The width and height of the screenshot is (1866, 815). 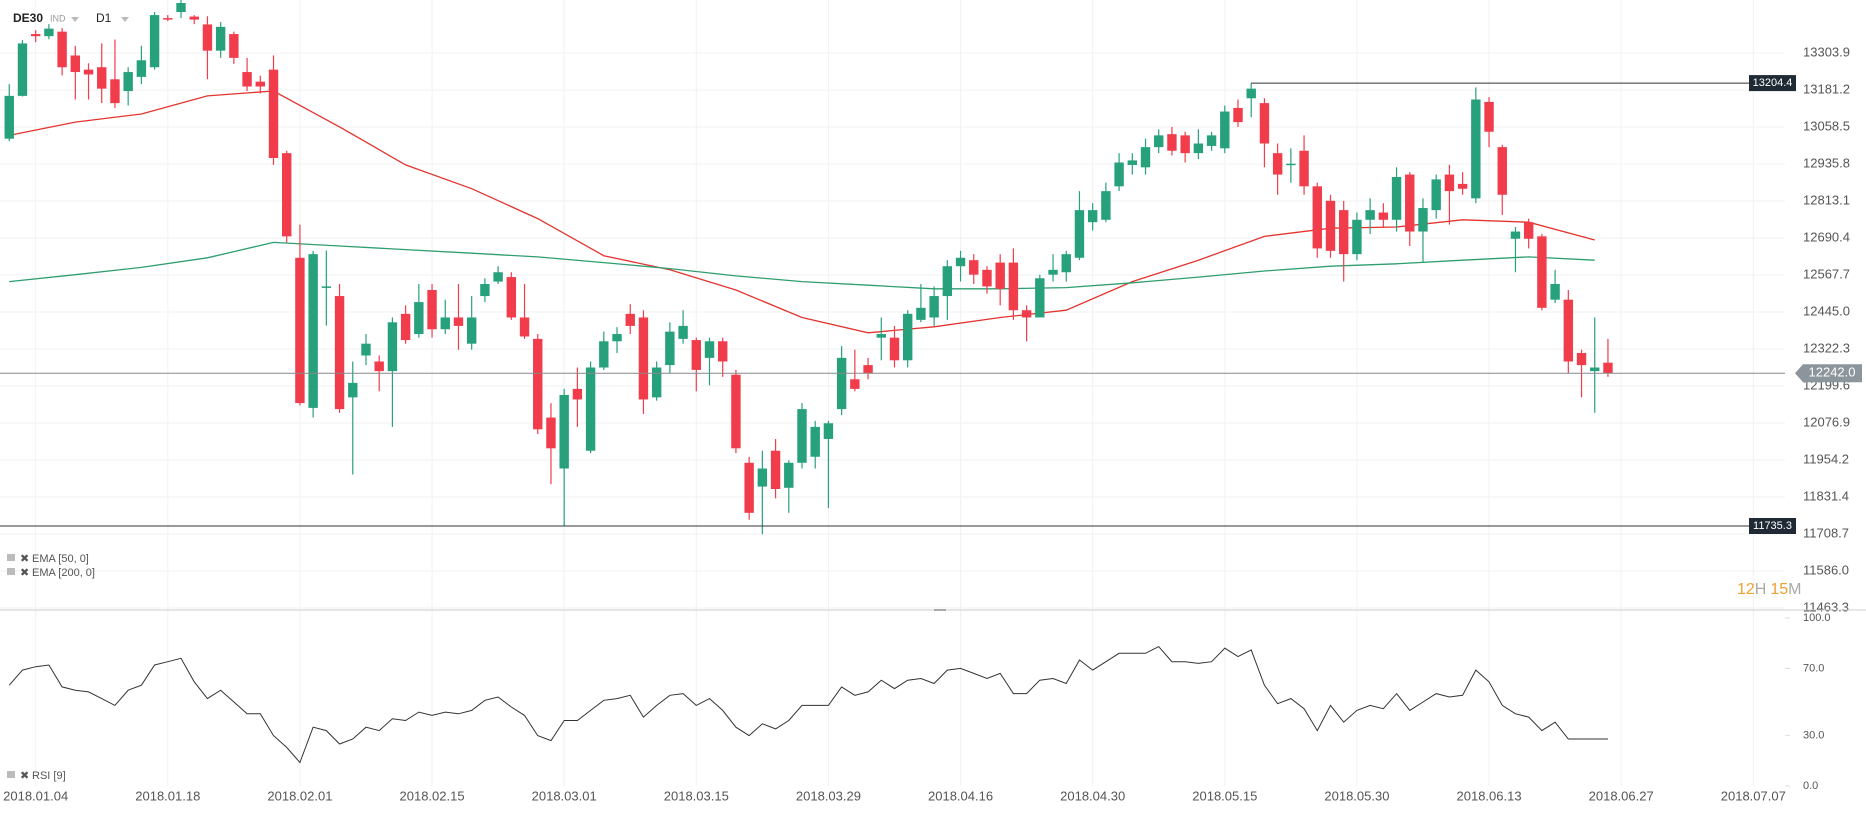 I want to click on x-tick-label: 2018.03.29, so click(x=828, y=795).